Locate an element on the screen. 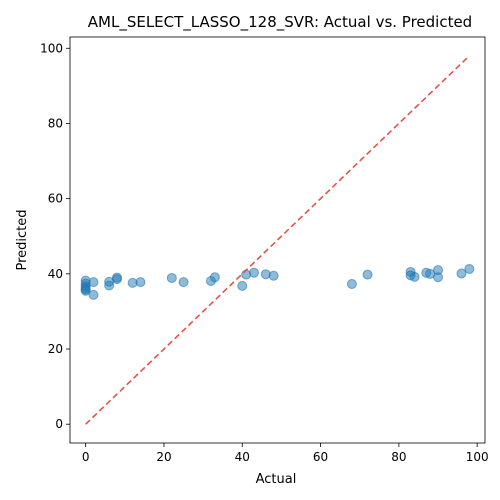 The width and height of the screenshot is (500, 500). y-tick-label-20: 20 is located at coordinates (55, 349).